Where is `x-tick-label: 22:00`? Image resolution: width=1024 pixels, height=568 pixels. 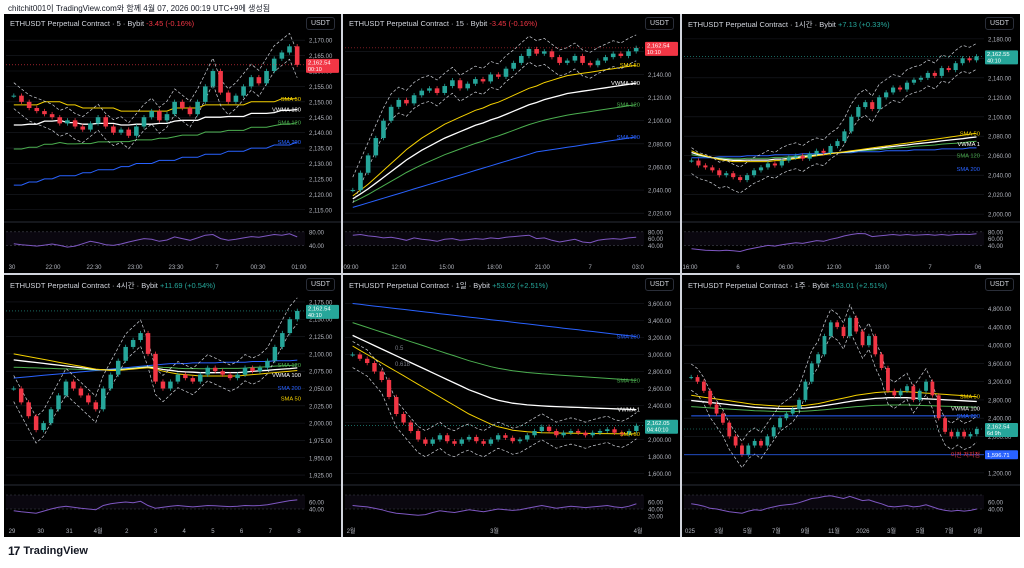
x-tick-label: 22:00 is located at coordinates (53, 268).